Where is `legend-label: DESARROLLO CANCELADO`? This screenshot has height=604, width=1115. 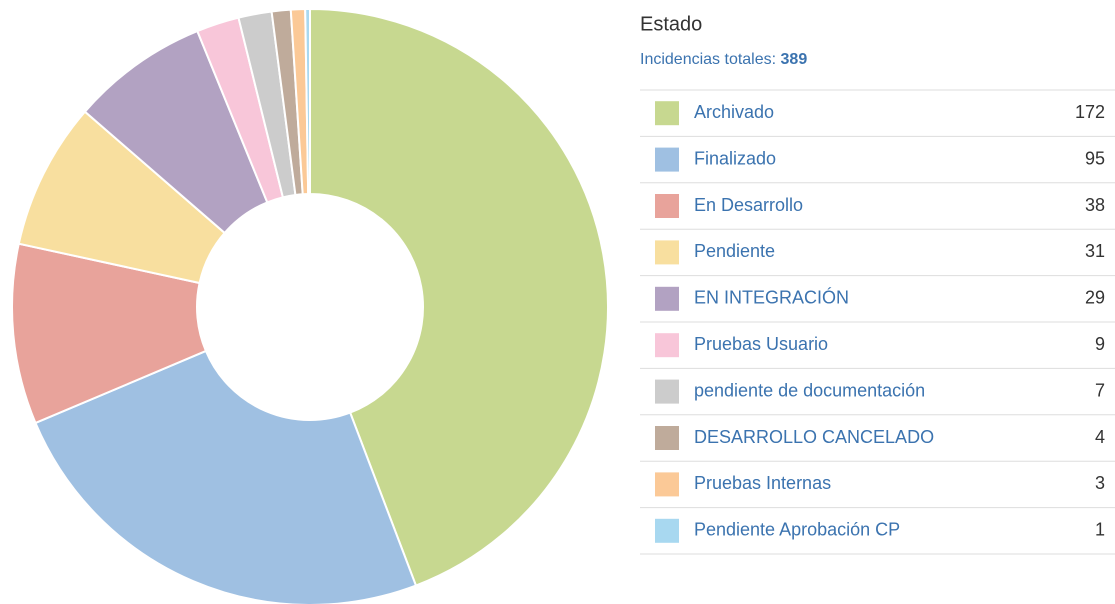
legend-label: DESARROLLO CANCELADO is located at coordinates (814, 437).